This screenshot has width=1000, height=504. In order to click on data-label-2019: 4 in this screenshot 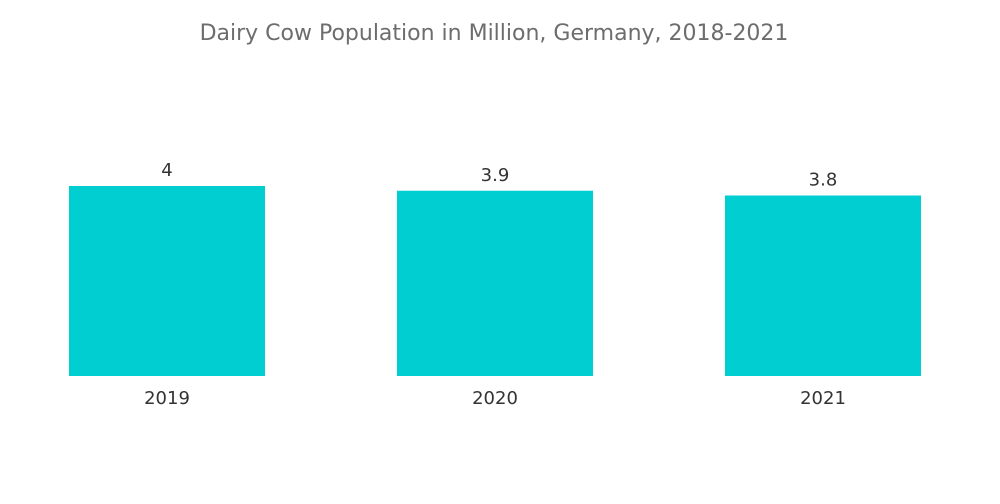, I will do `click(166, 170)`.